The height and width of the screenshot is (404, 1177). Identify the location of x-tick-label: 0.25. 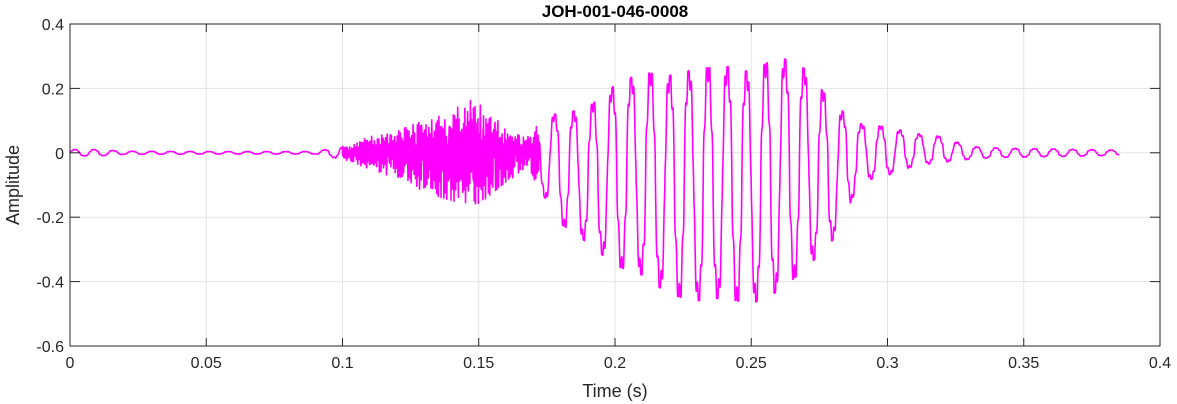
(751, 363).